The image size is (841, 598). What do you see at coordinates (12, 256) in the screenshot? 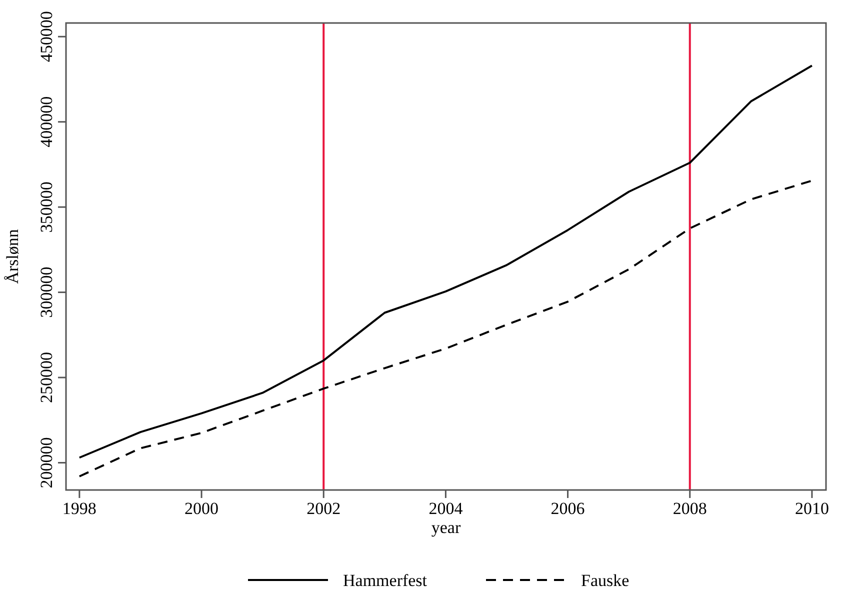
I see `y-axis-title: Årslønn` at bounding box center [12, 256].